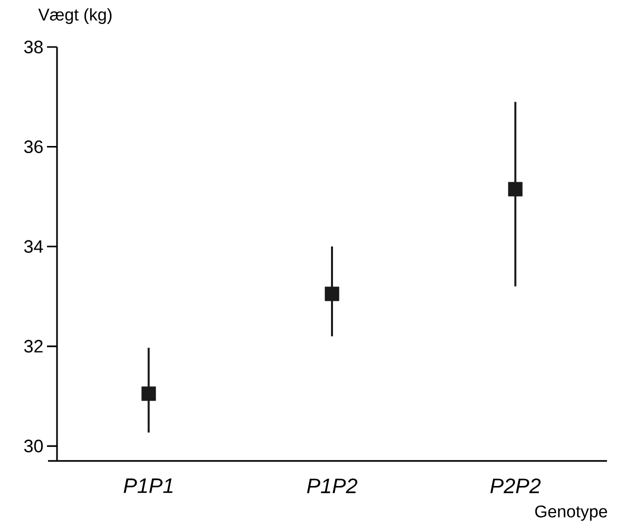 Image resolution: width=617 pixels, height=522 pixels. Describe the element at coordinates (332, 486) in the screenshot. I see `x-tick-label: P1P2` at that location.